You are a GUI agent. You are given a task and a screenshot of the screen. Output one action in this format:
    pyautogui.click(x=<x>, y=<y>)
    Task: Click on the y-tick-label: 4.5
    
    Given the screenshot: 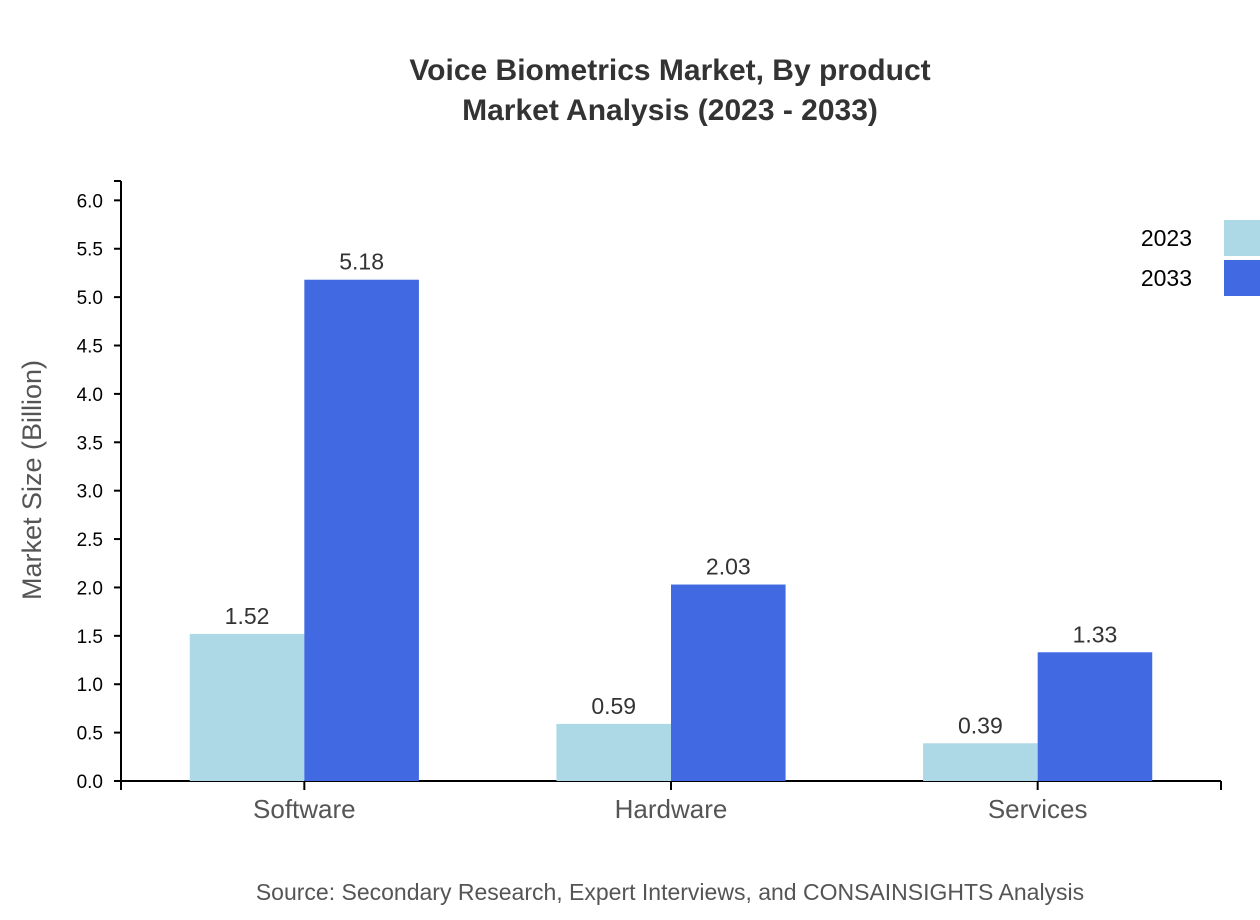 What is the action you would take?
    pyautogui.click(x=90, y=347)
    